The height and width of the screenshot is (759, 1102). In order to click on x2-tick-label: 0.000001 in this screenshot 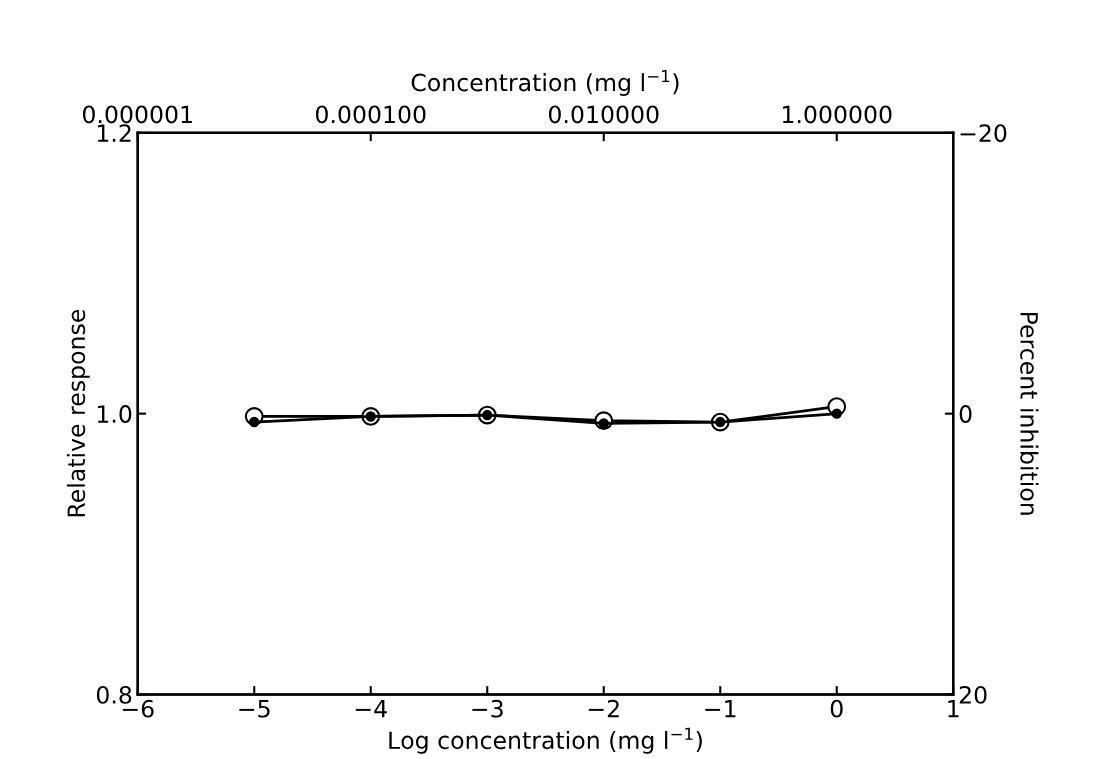, I will do `click(137, 114)`.